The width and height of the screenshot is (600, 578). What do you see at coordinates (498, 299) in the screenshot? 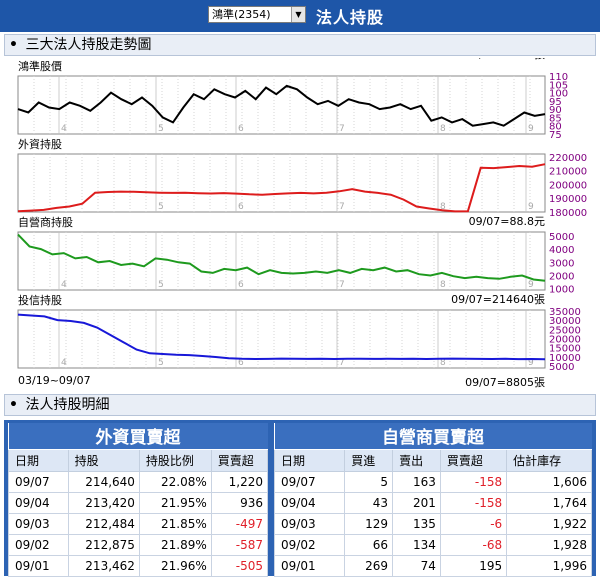
I see `panel-value-label: 09/07=214640張` at bounding box center [498, 299].